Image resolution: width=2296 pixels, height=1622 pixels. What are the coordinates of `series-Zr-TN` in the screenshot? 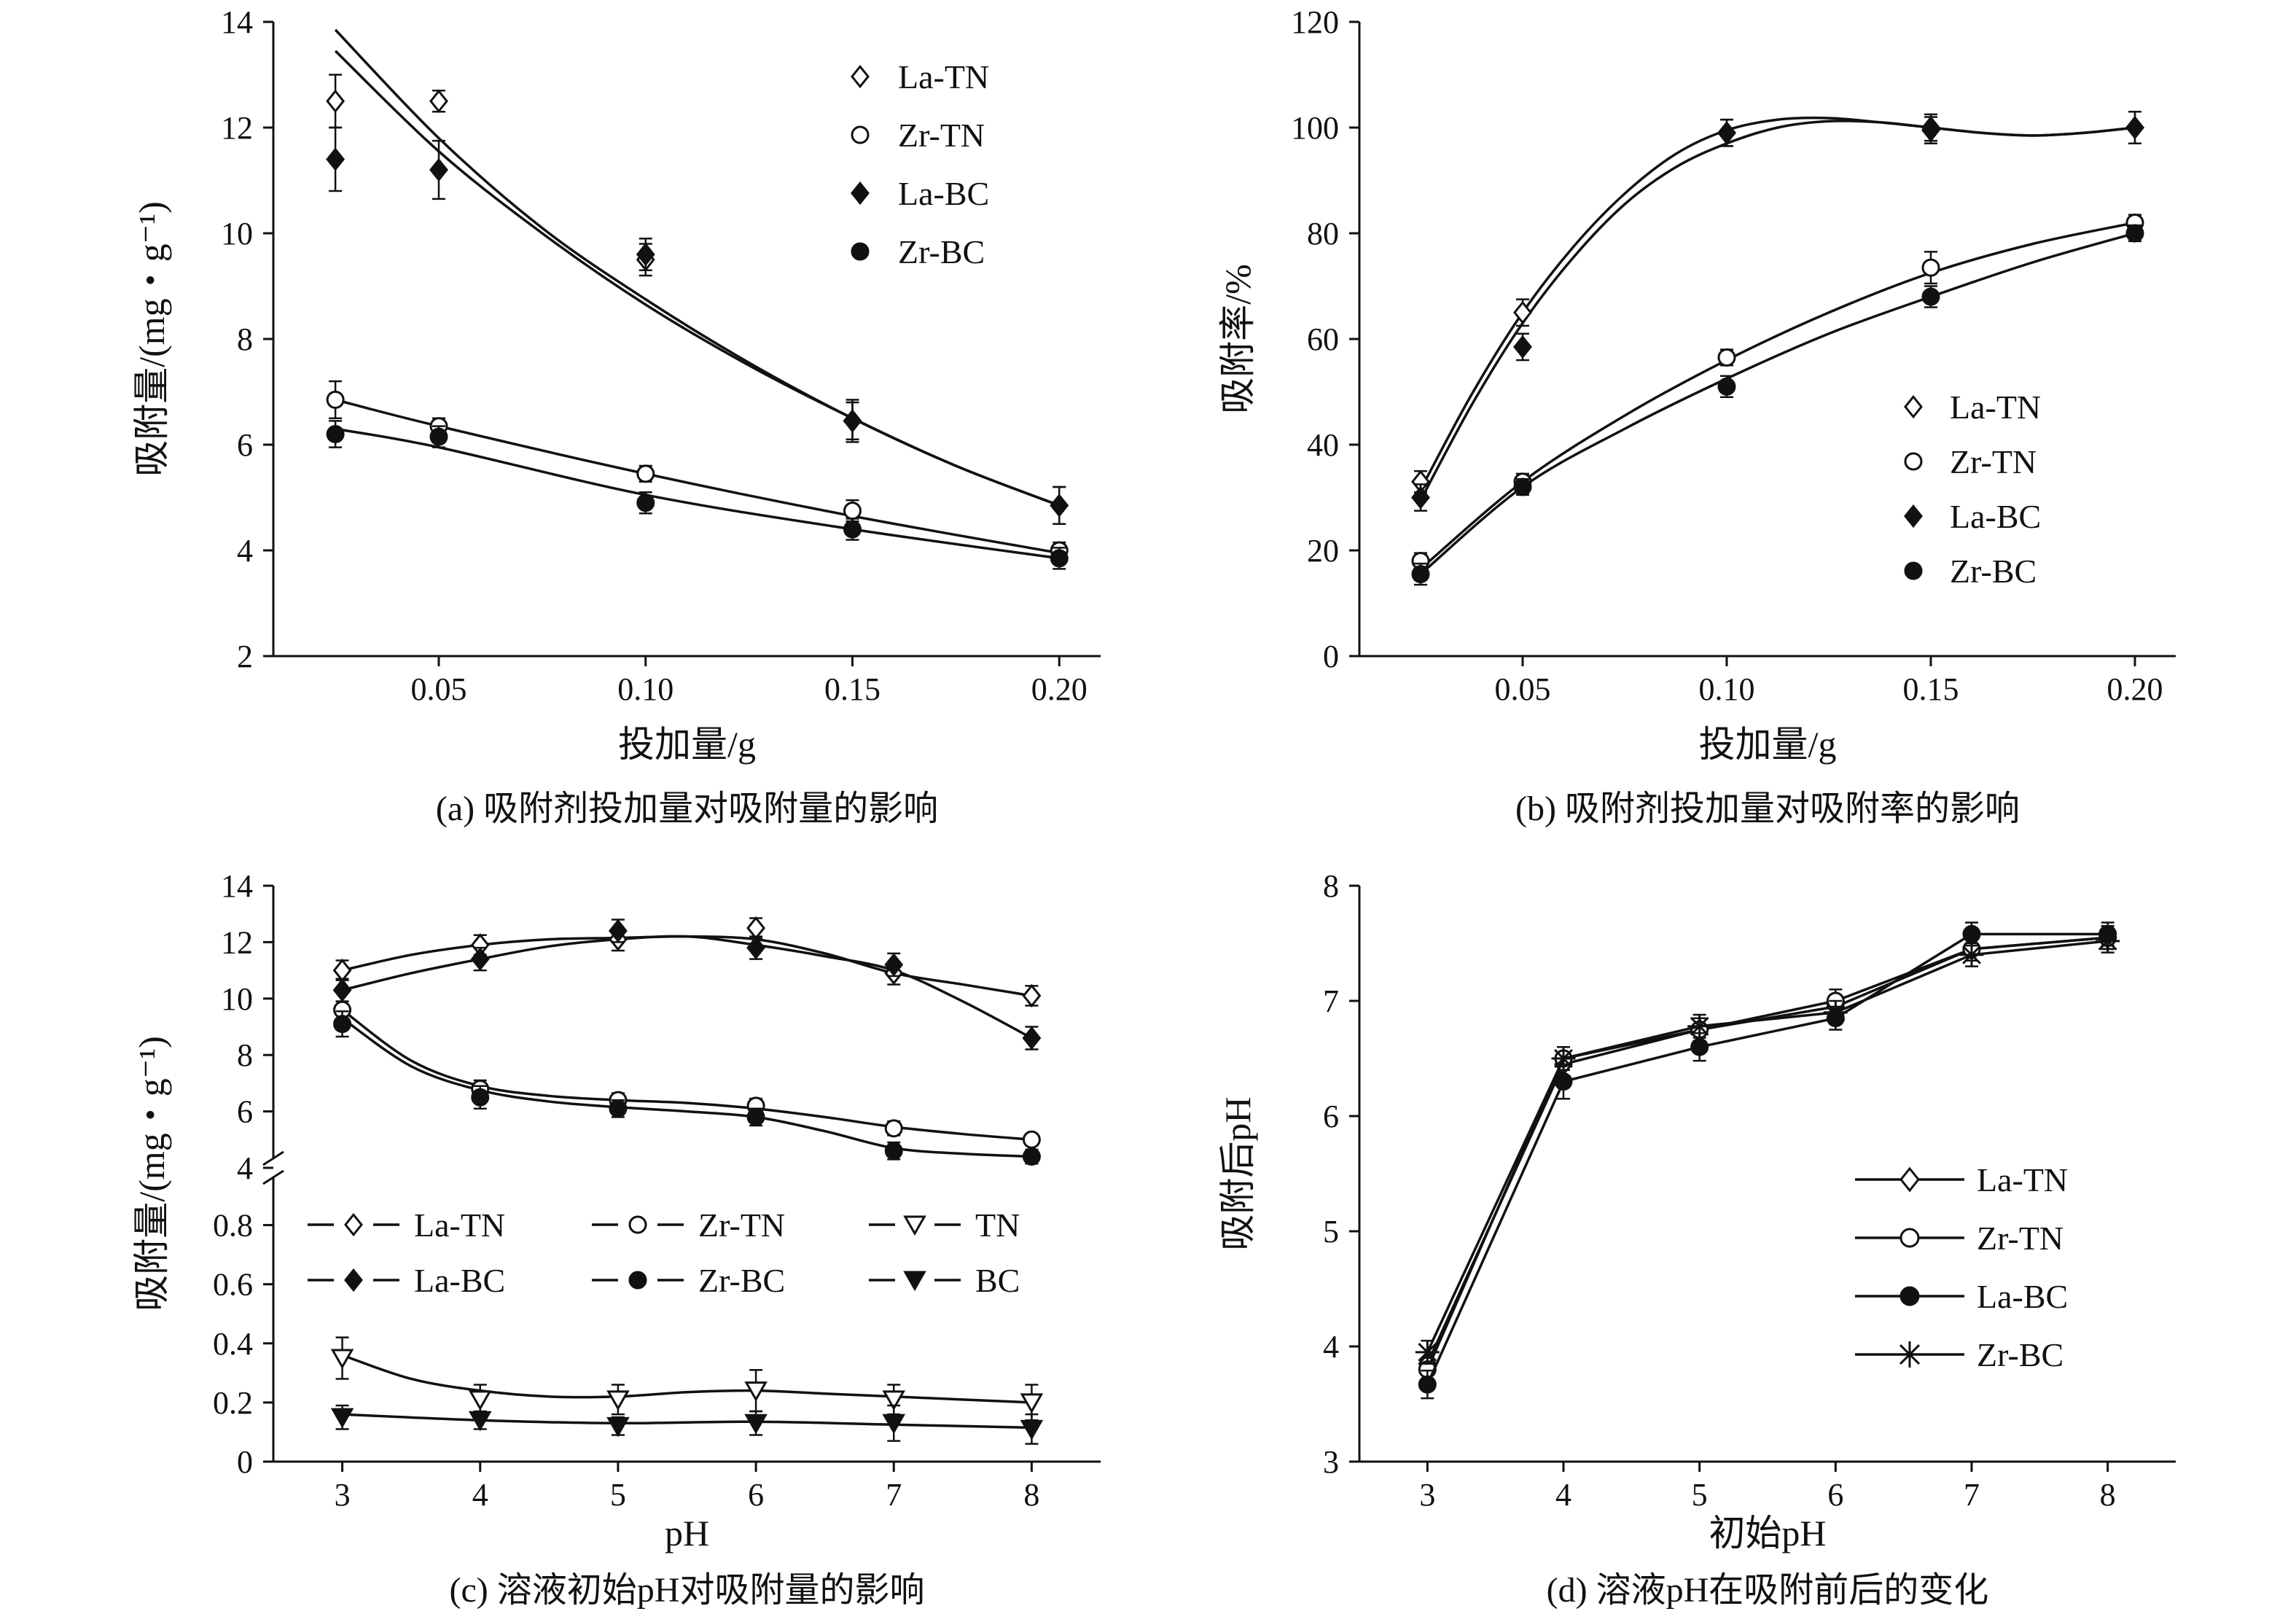 It's located at (698, 470).